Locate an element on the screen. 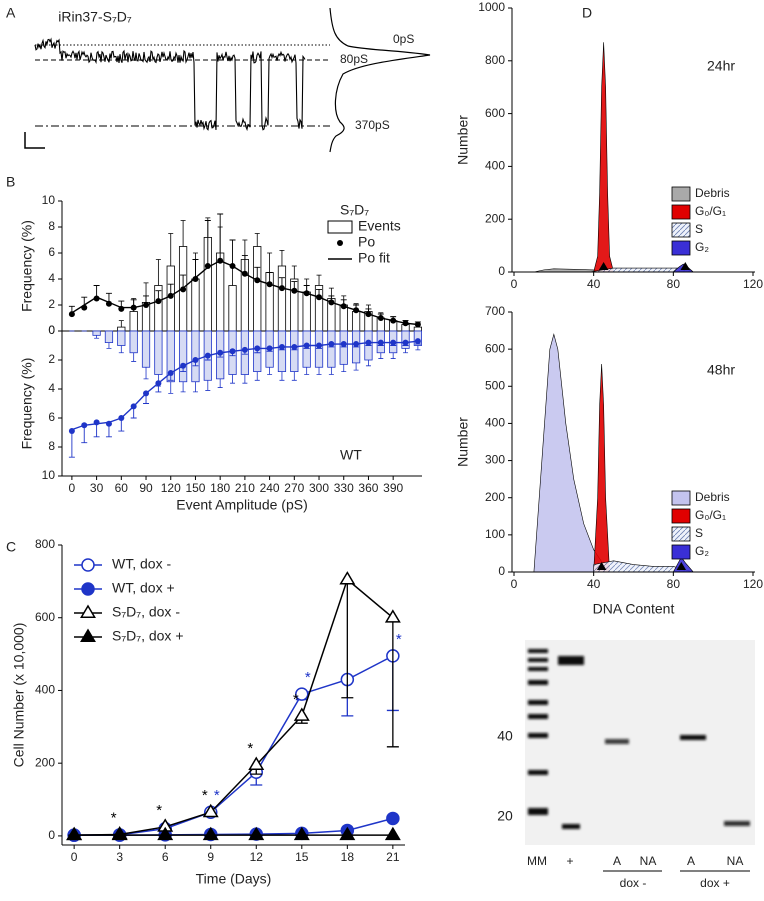 The height and width of the screenshot is (901, 764). scale-bar is located at coordinates (34, 140).